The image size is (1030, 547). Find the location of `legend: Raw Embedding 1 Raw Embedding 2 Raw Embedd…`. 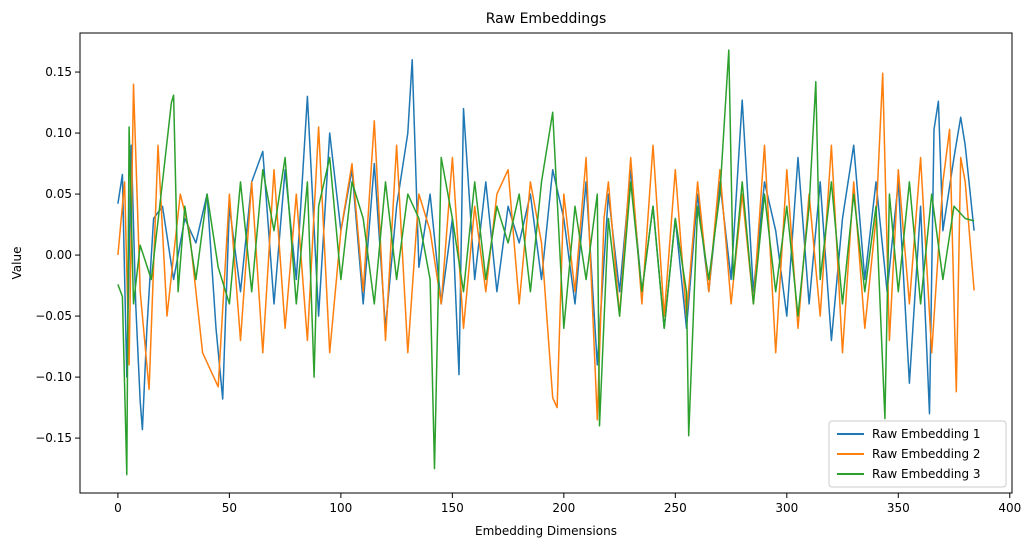

legend: Raw Embedding 1 Raw Embedding 2 Raw Embedd… is located at coordinates (917, 454).